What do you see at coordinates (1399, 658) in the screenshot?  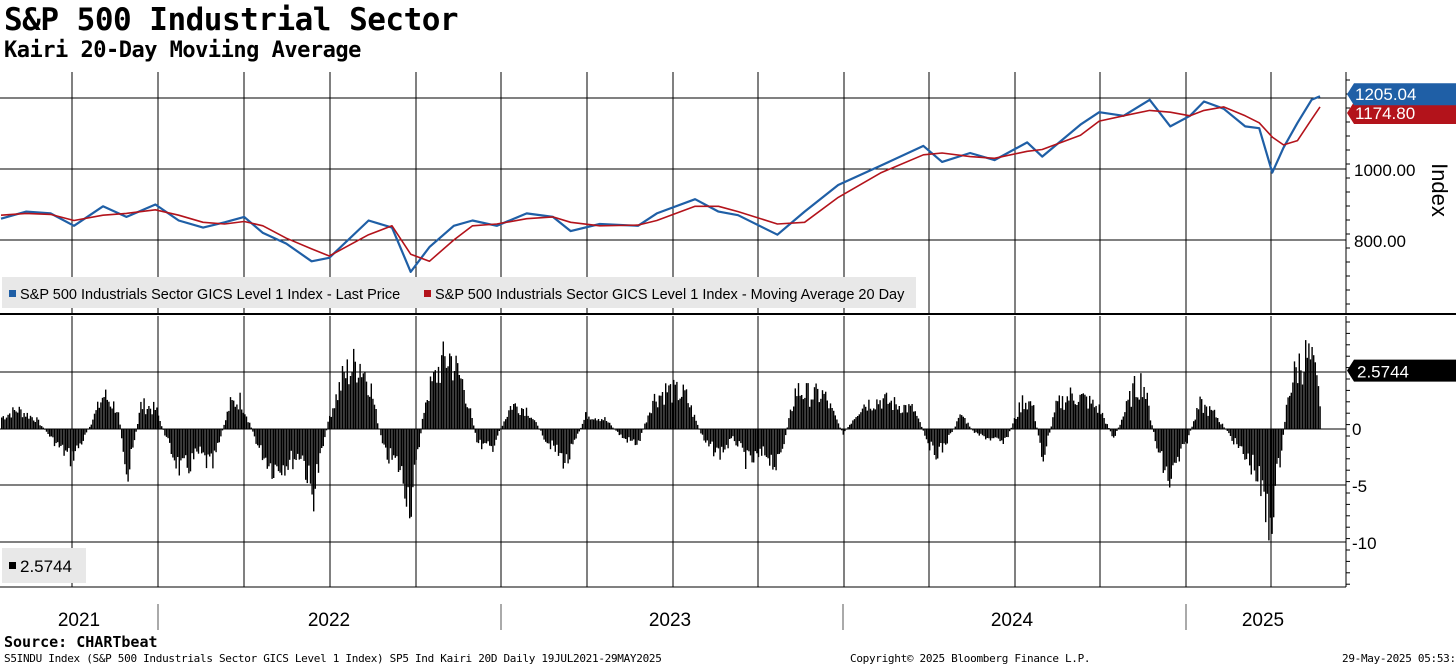 I see `footer-timestamp: 29-May-2025 05:53:50` at bounding box center [1399, 658].